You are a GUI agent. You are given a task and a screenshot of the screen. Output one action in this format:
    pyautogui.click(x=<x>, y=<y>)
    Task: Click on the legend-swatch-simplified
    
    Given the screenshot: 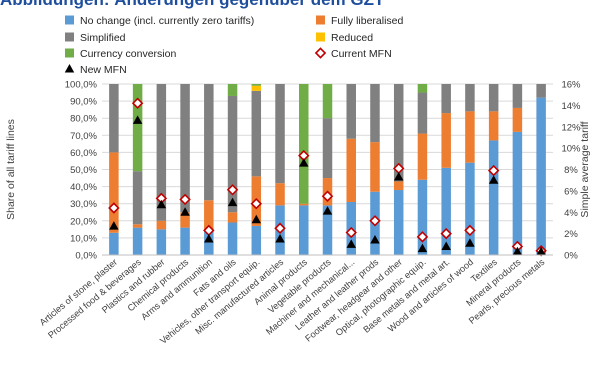 What is the action you would take?
    pyautogui.click(x=69, y=37)
    